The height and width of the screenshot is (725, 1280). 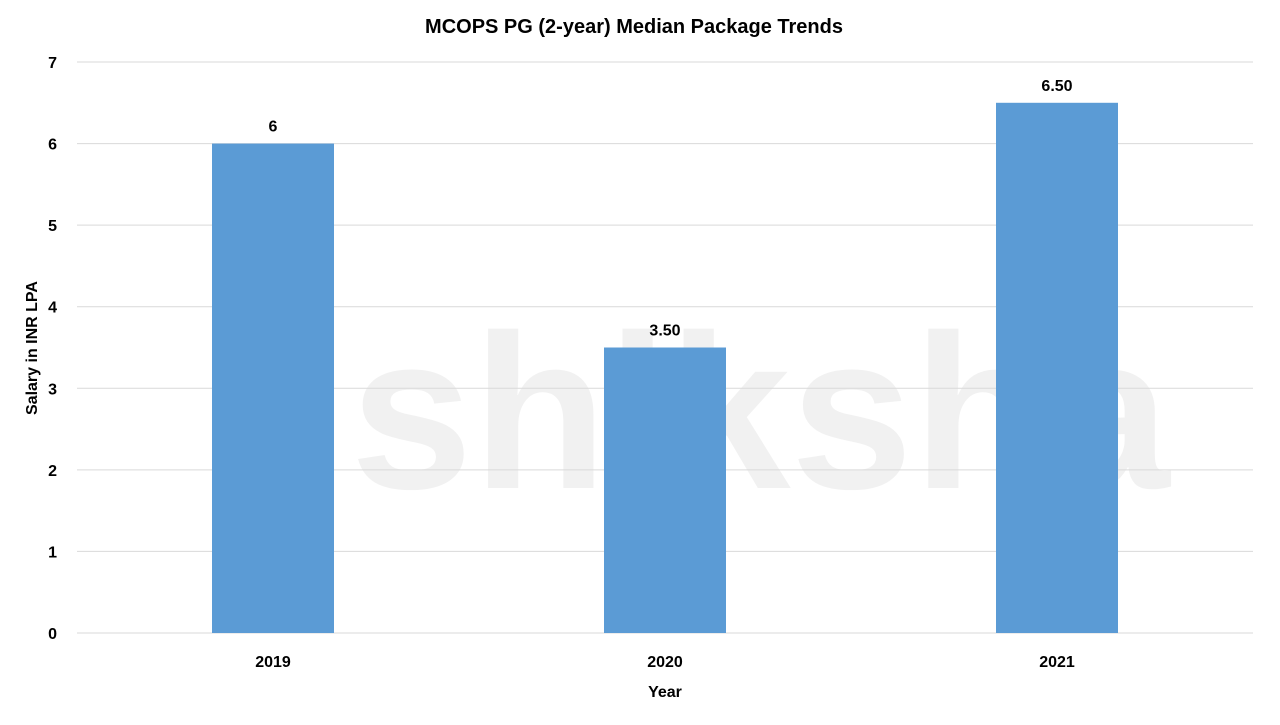 What do you see at coordinates (52, 389) in the screenshot?
I see `y-tick-label: 3` at bounding box center [52, 389].